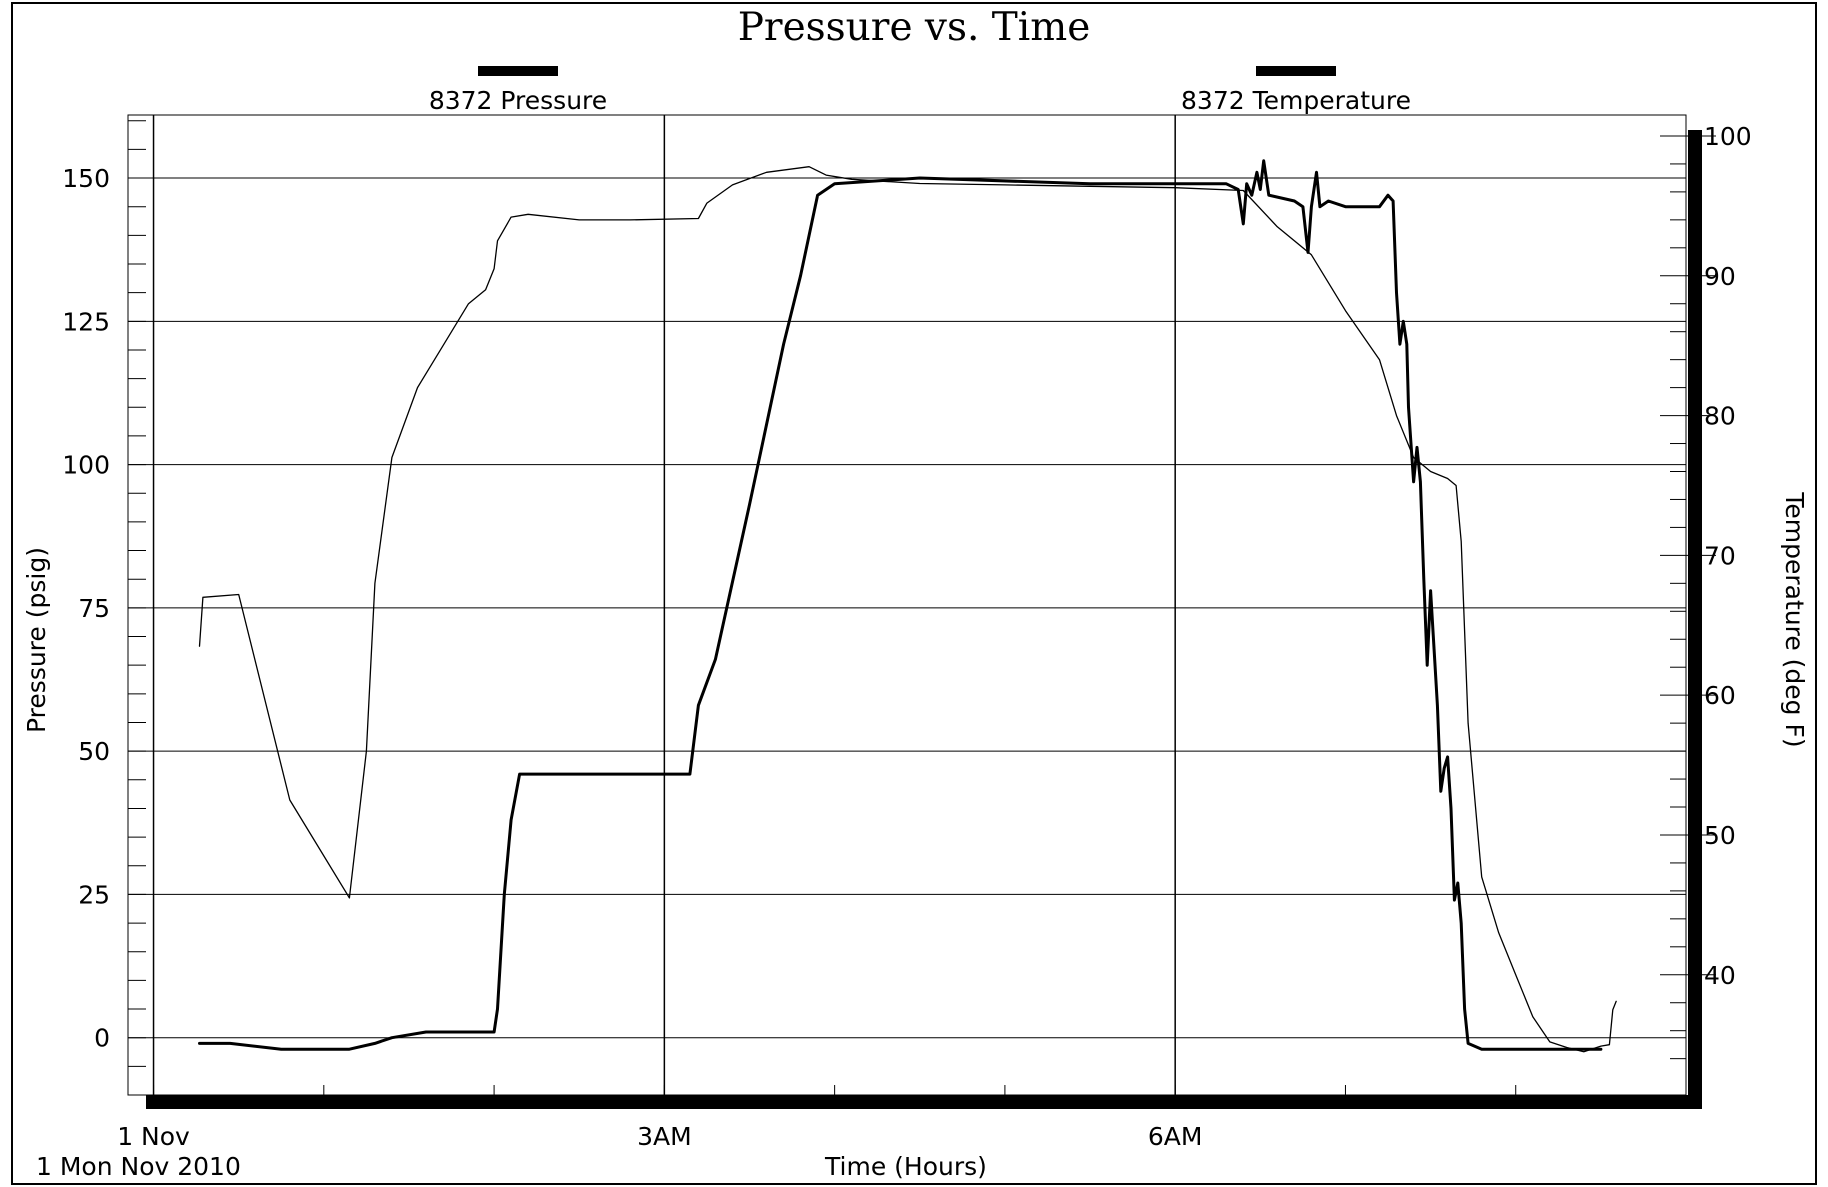  Describe the element at coordinates (86, 321) in the screenshot. I see `y-tick-label: 125` at that location.